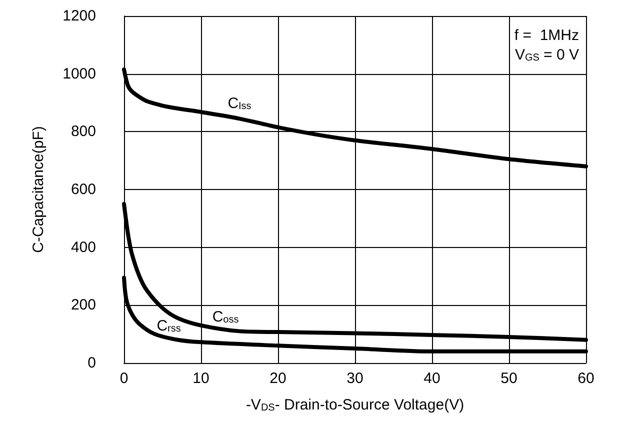 The image size is (631, 430). What do you see at coordinates (79, 16) in the screenshot?
I see `y-tick-label: 1200` at bounding box center [79, 16].